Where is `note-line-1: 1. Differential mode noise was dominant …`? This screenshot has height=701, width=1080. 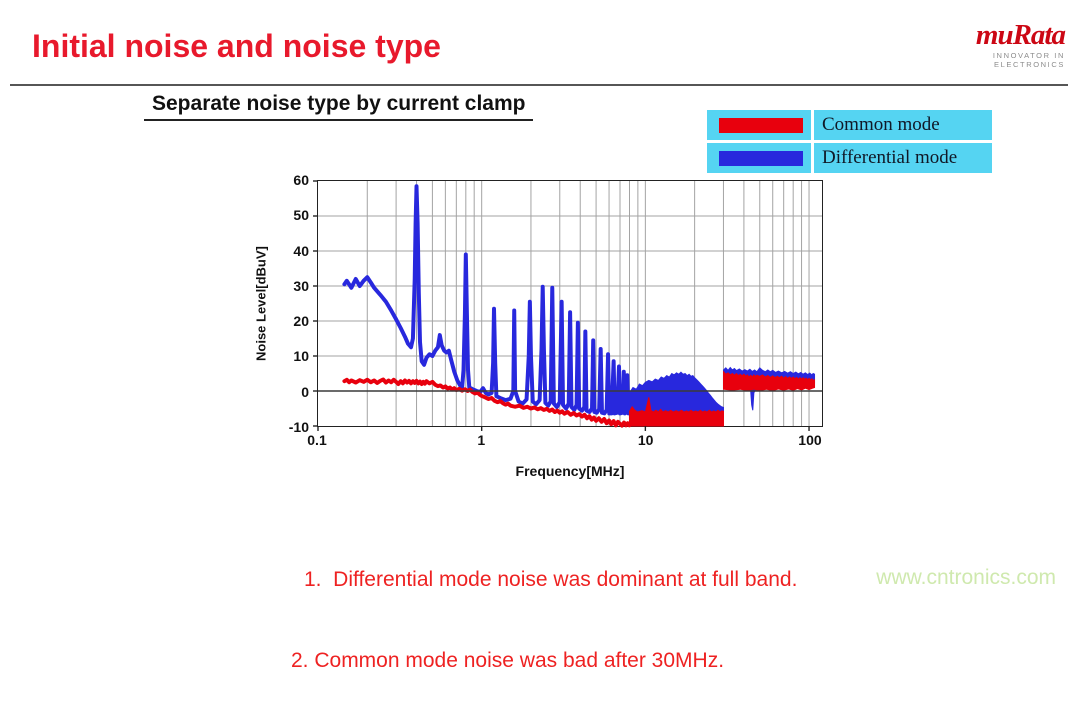 note-line-1: 1. Differential mode noise was dominant … is located at coordinates (551, 579).